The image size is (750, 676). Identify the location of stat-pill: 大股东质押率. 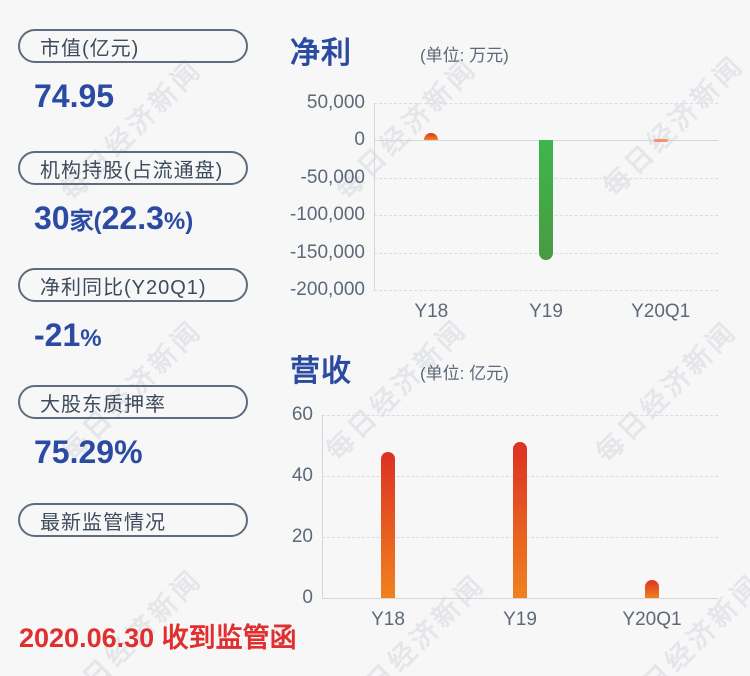
(133, 402).